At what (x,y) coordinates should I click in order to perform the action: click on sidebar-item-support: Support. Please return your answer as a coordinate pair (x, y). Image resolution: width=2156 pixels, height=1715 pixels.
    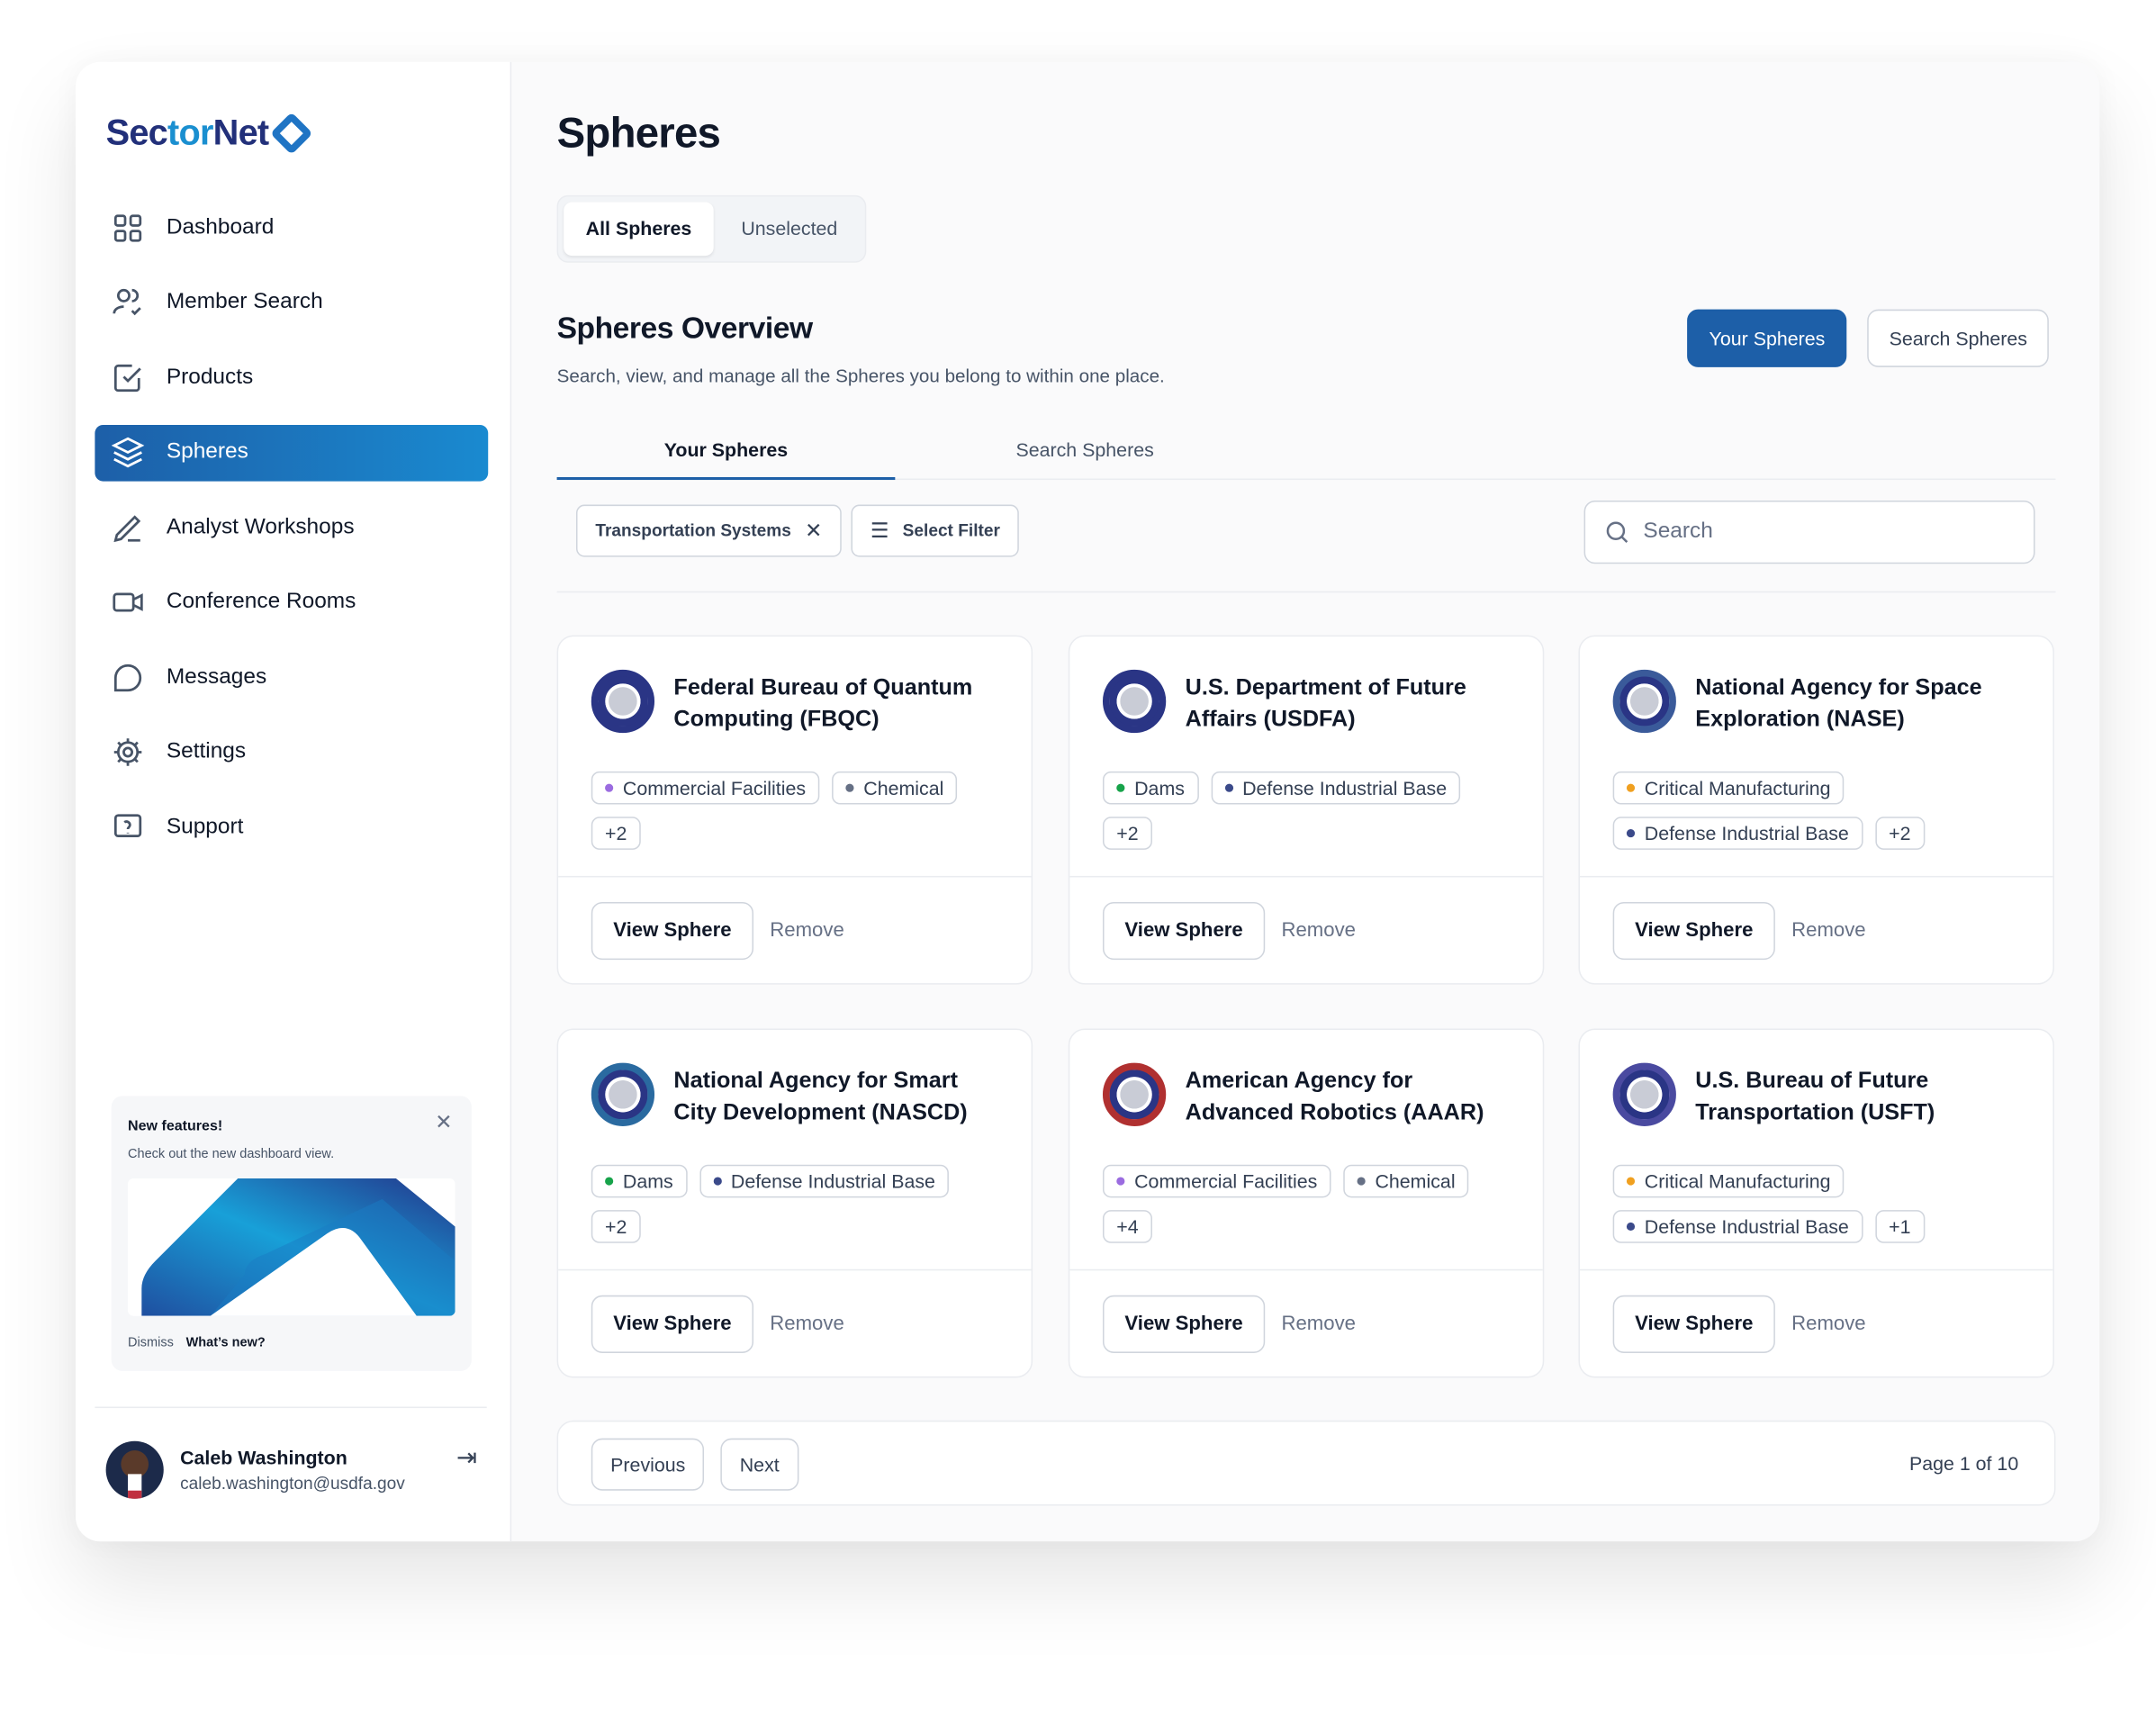
    Looking at the image, I should click on (291, 827).